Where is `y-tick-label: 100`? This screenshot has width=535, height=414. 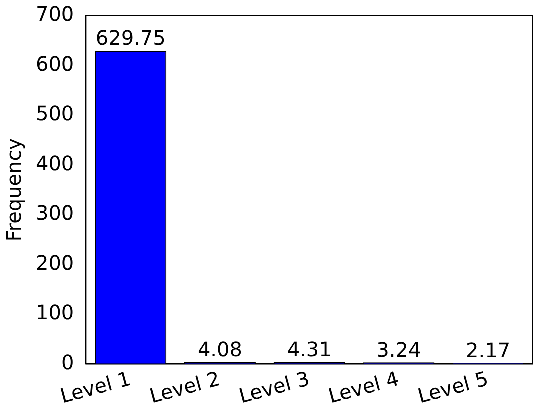 y-tick-label: 100 is located at coordinates (55, 312).